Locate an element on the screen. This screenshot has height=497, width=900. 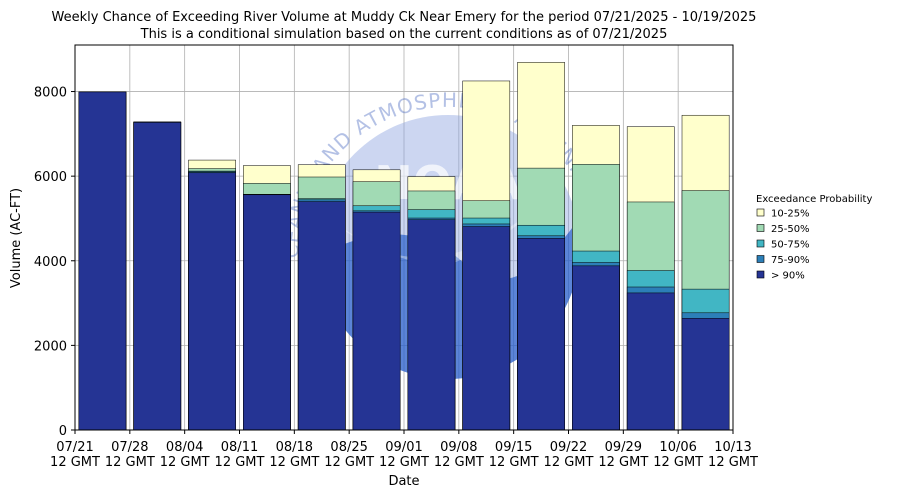
x-tick-label: 09/22 12 GMT is located at coordinates (569, 455).